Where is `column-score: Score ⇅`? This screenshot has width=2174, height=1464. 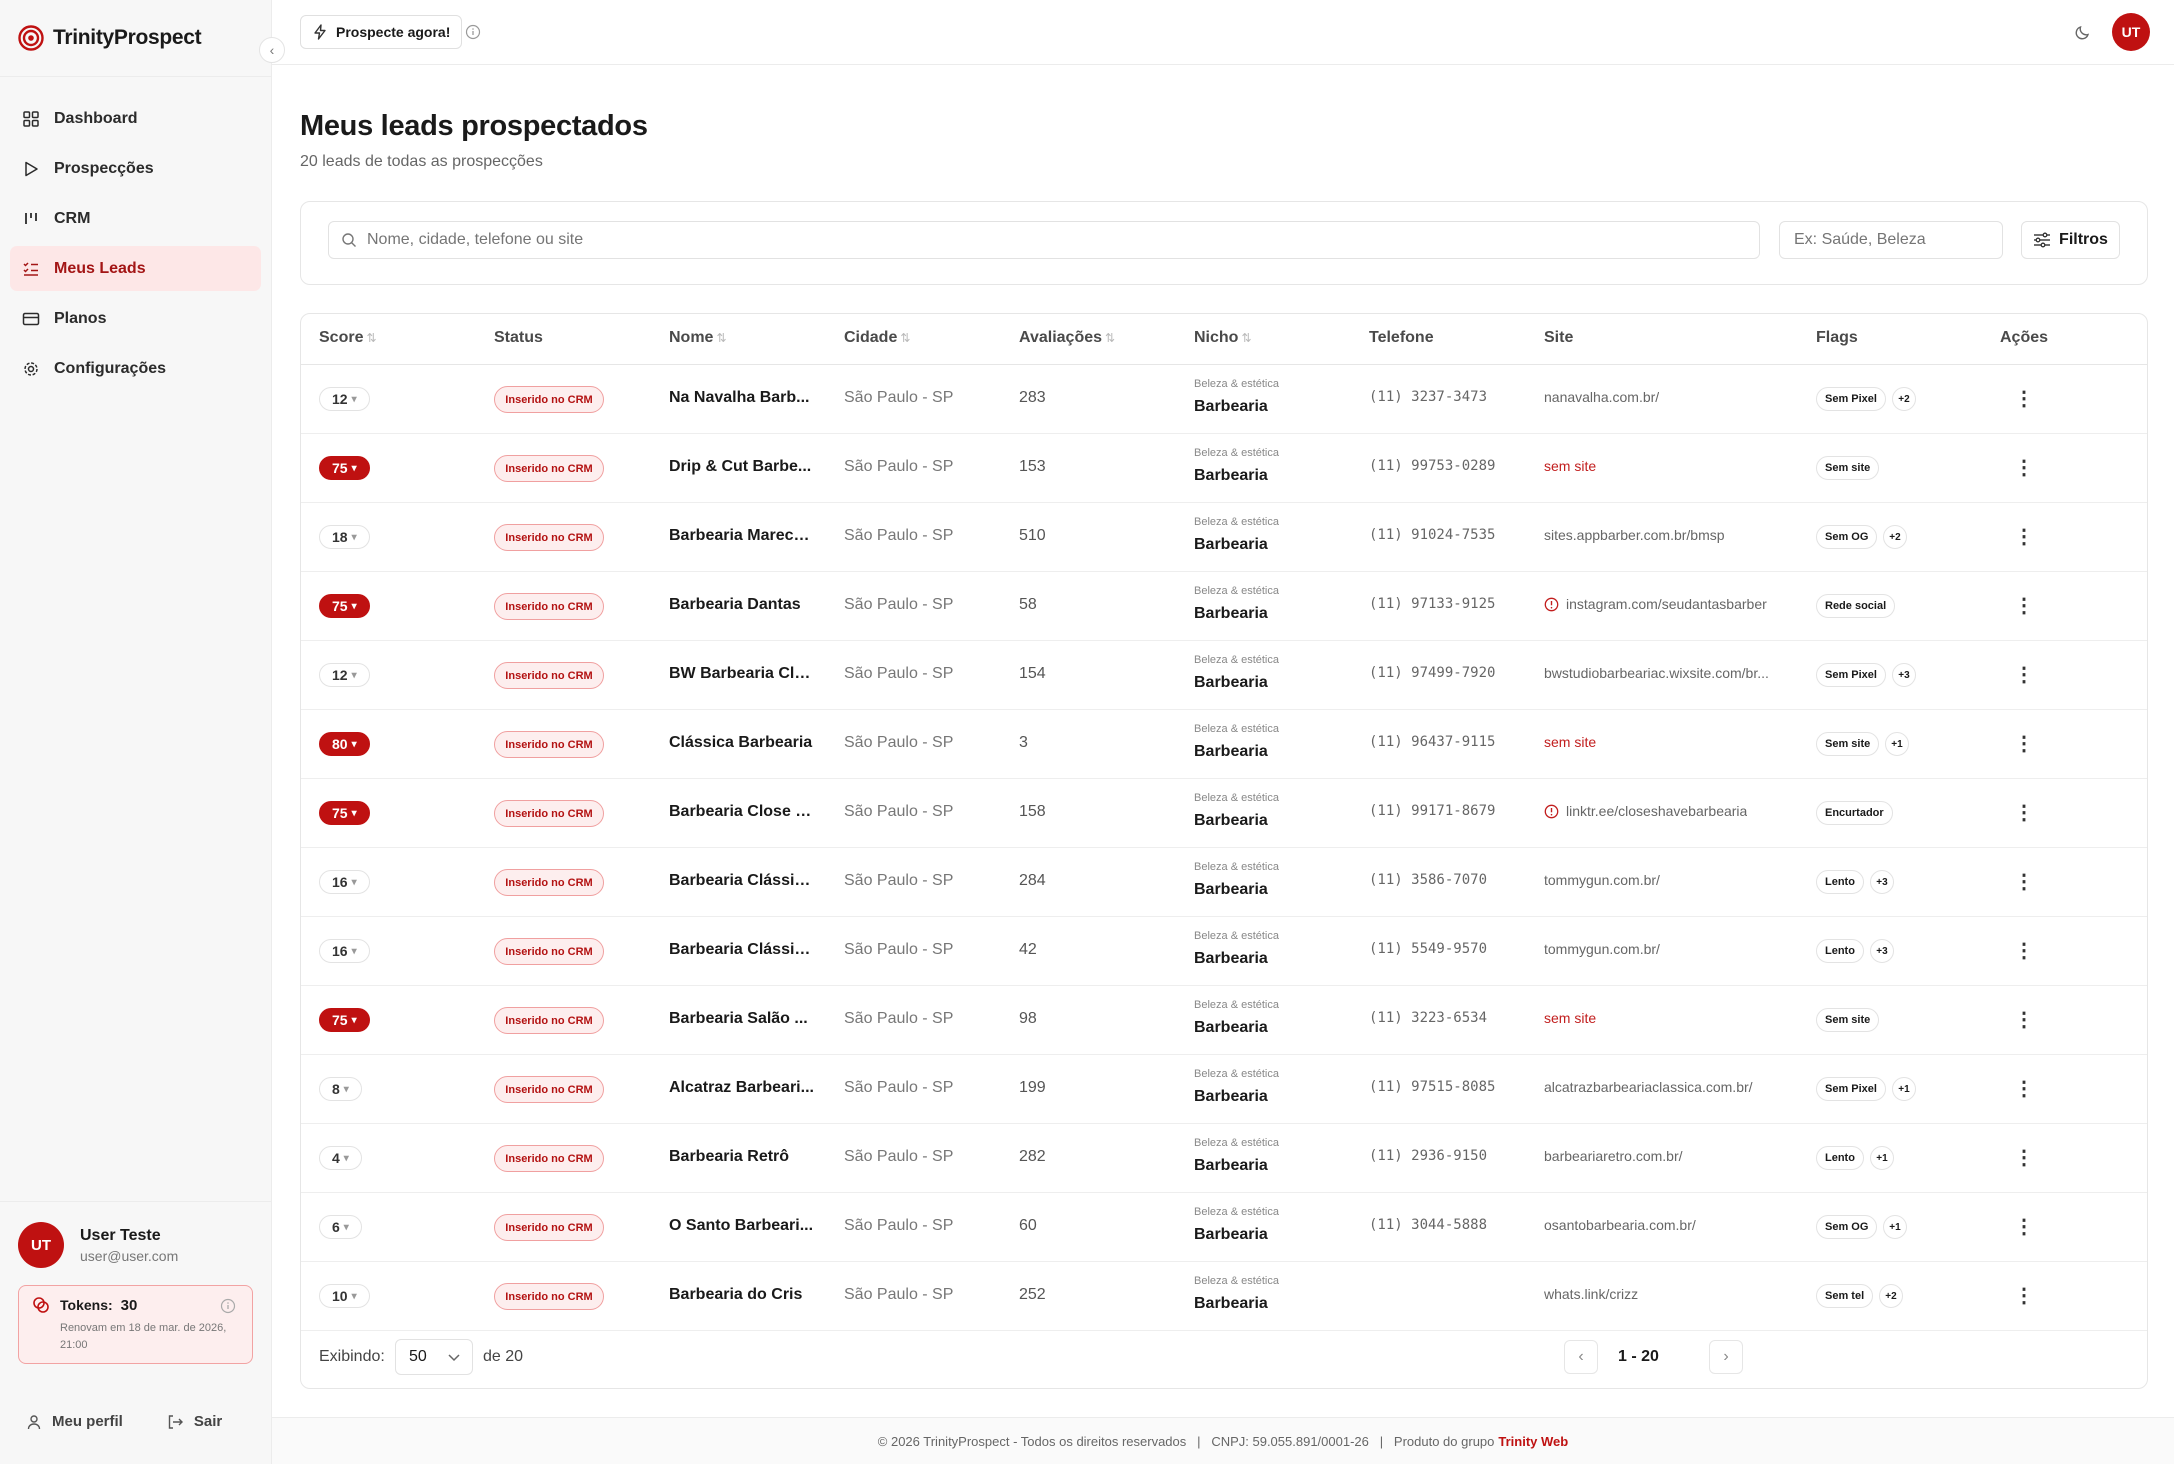
column-score: Score ⇅ is located at coordinates (348, 338).